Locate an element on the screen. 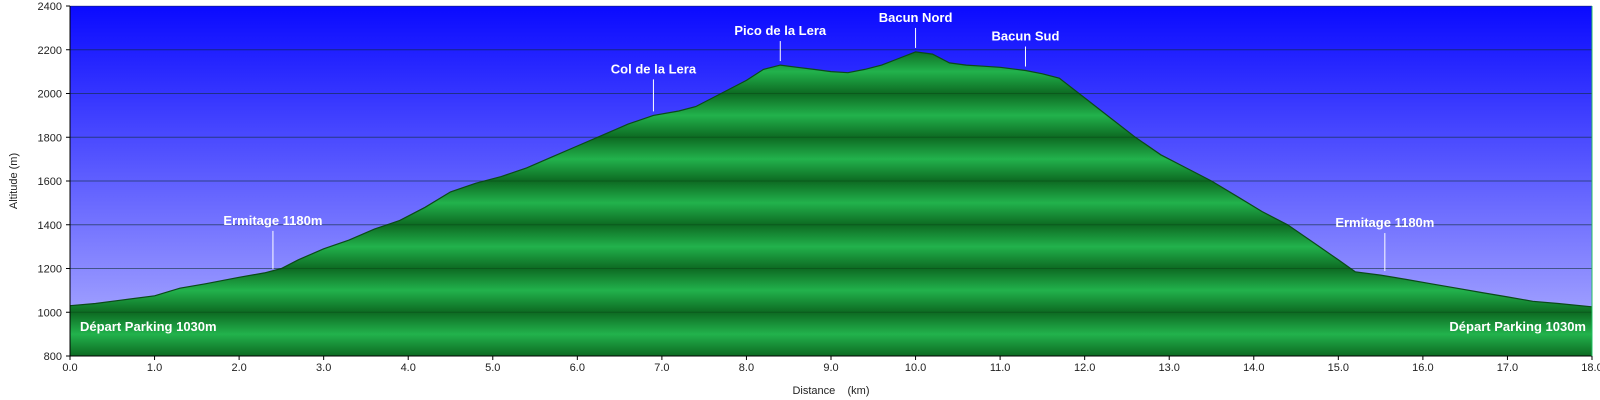 The width and height of the screenshot is (1600, 400). x-tick-label-9.0: 9.0 is located at coordinates (830, 368).